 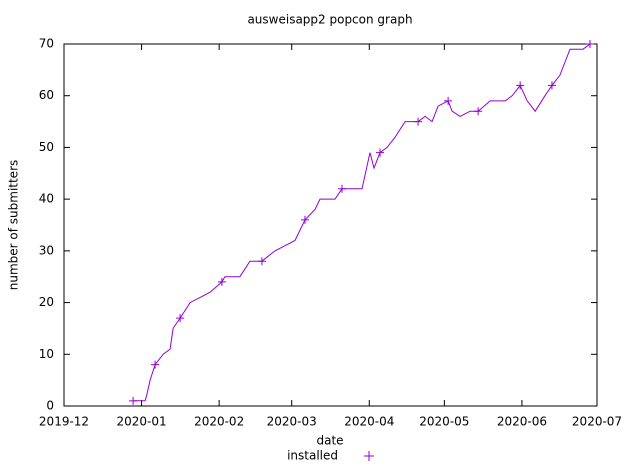 What do you see at coordinates (46, 250) in the screenshot?
I see `y-tick-label: 30` at bounding box center [46, 250].